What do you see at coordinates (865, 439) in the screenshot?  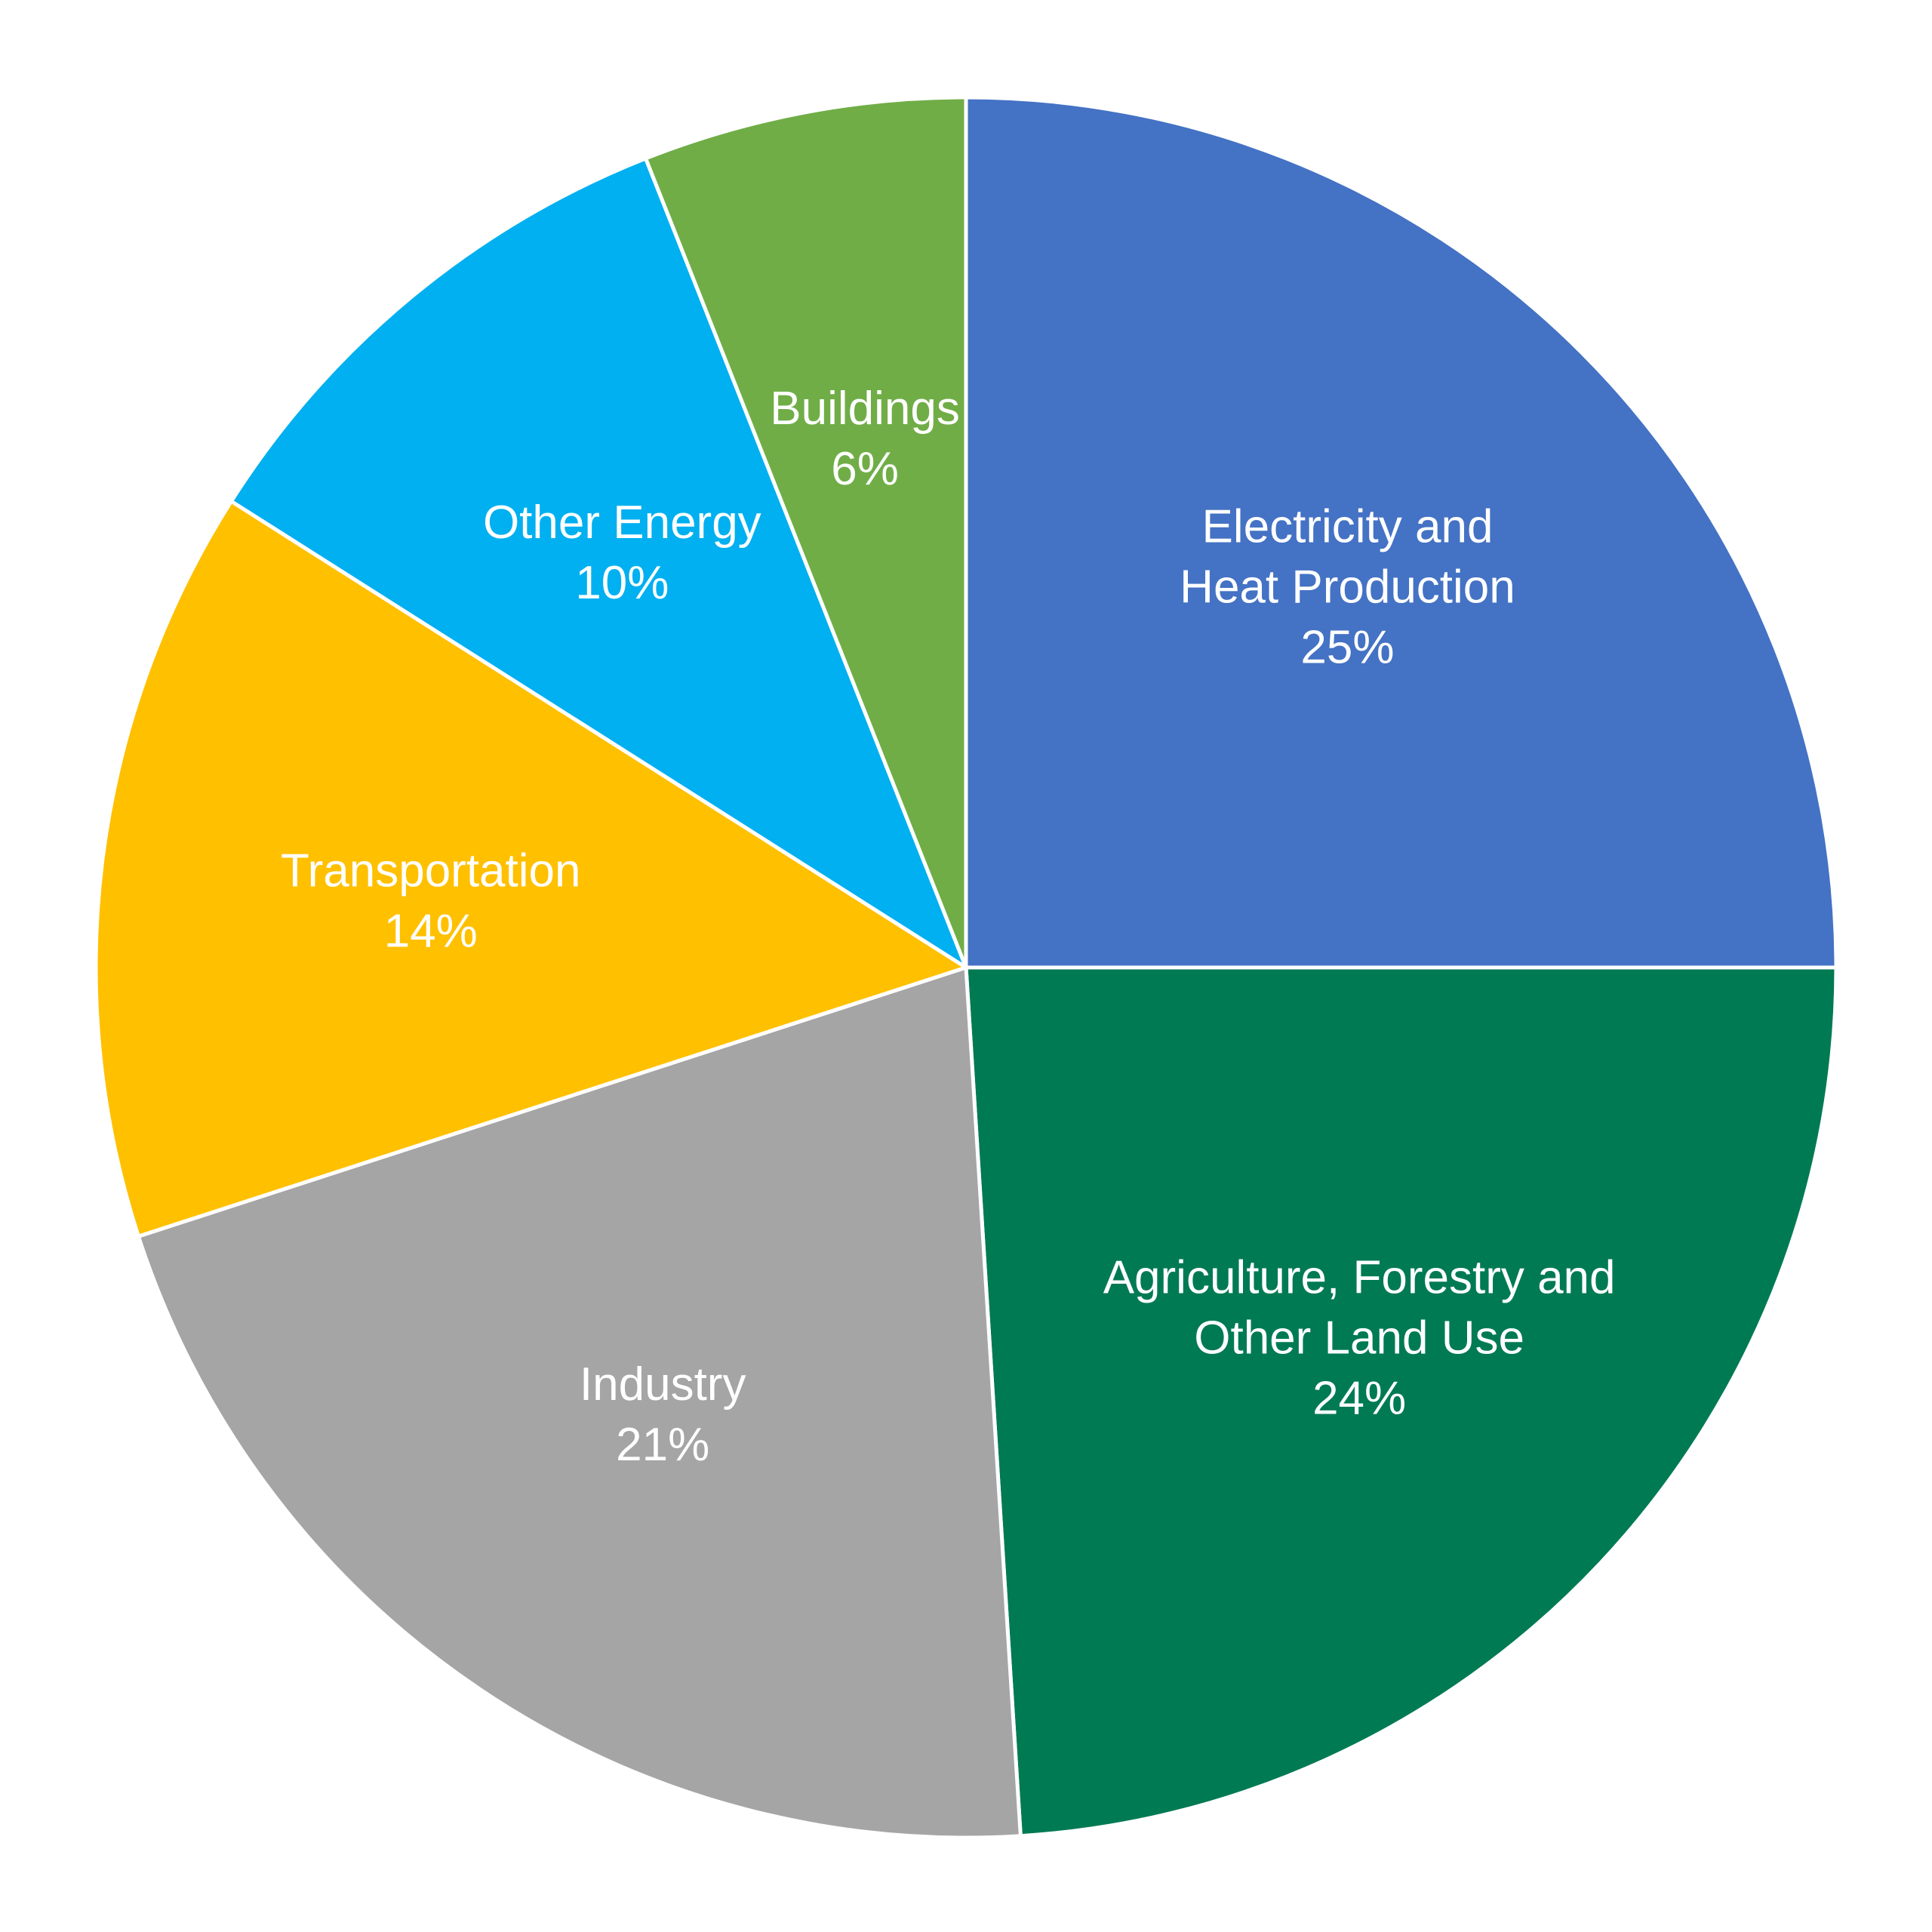 I see `slice-label: Buildings 6%` at bounding box center [865, 439].